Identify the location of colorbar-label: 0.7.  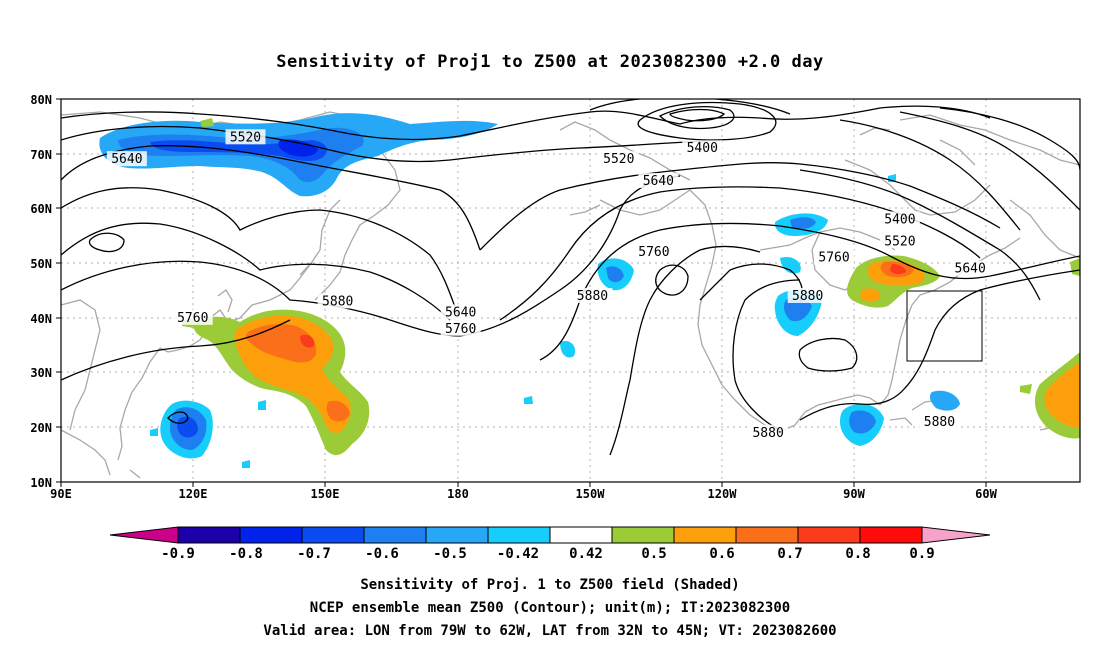
(789, 554).